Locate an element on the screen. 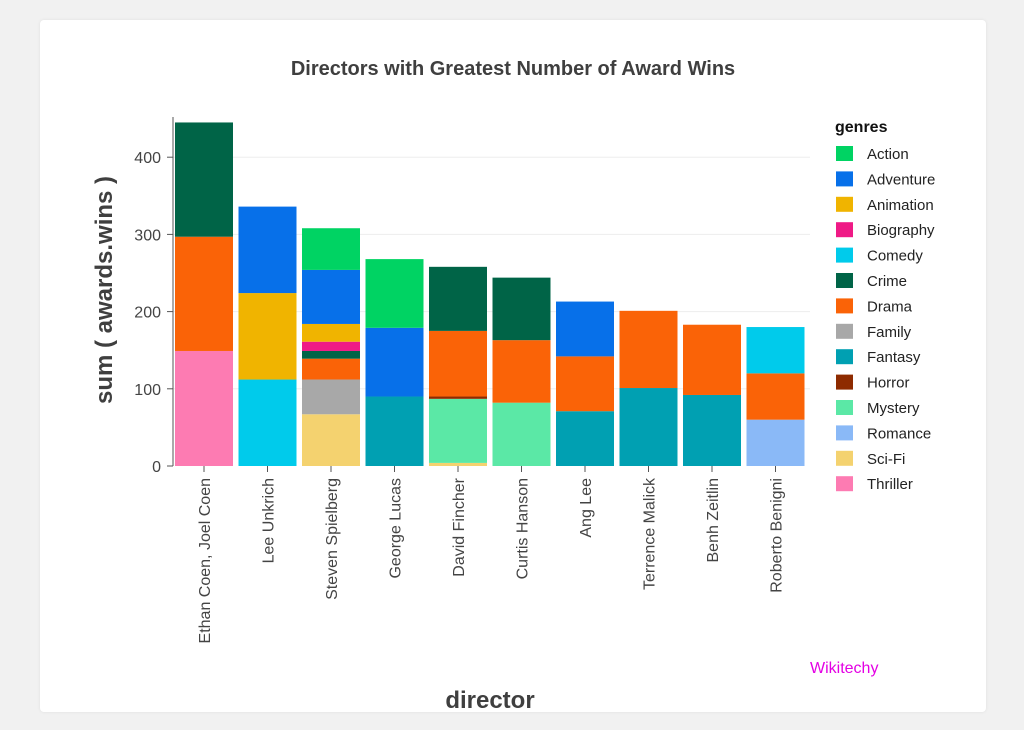 The width and height of the screenshot is (1024, 730). x-tick-label: George Lucas is located at coordinates (396, 528).